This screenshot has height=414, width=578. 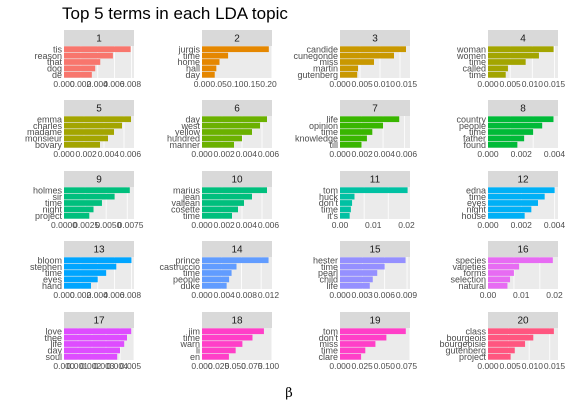 What do you see at coordinates (52, 286) in the screenshot?
I see `term-label: hand` at bounding box center [52, 286].